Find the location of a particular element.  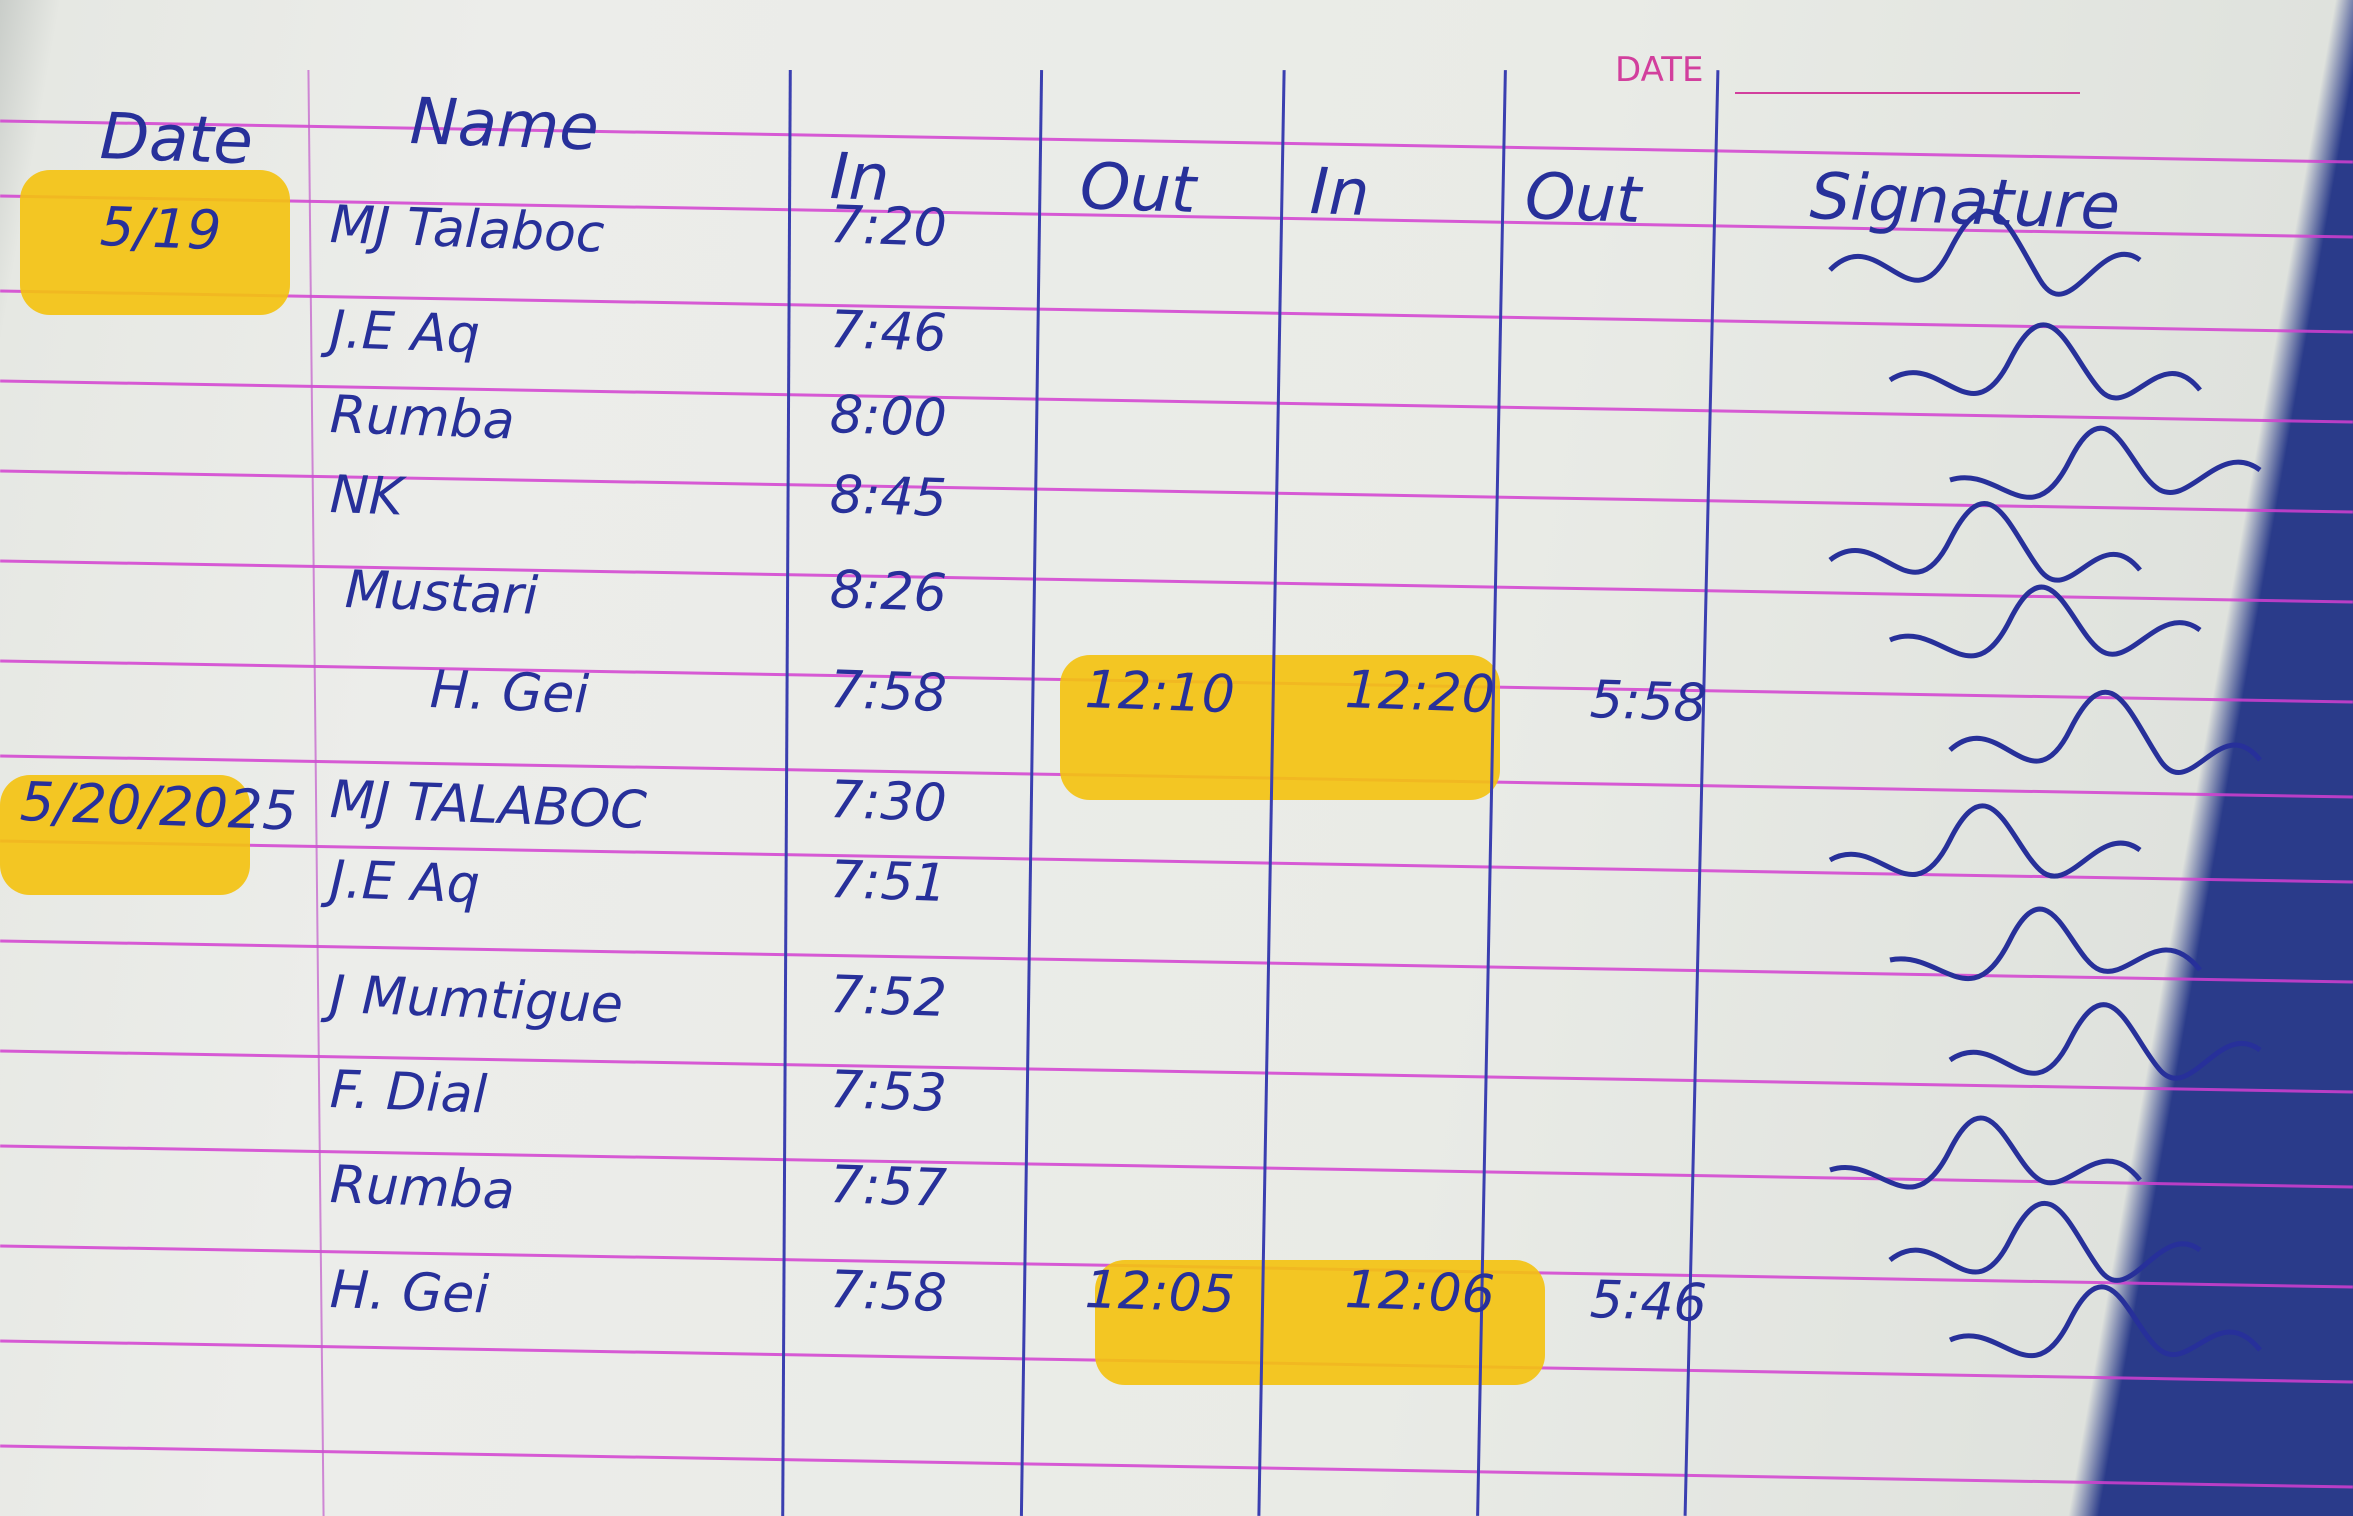

cell-in1: 8:45 is located at coordinates (888, 497).